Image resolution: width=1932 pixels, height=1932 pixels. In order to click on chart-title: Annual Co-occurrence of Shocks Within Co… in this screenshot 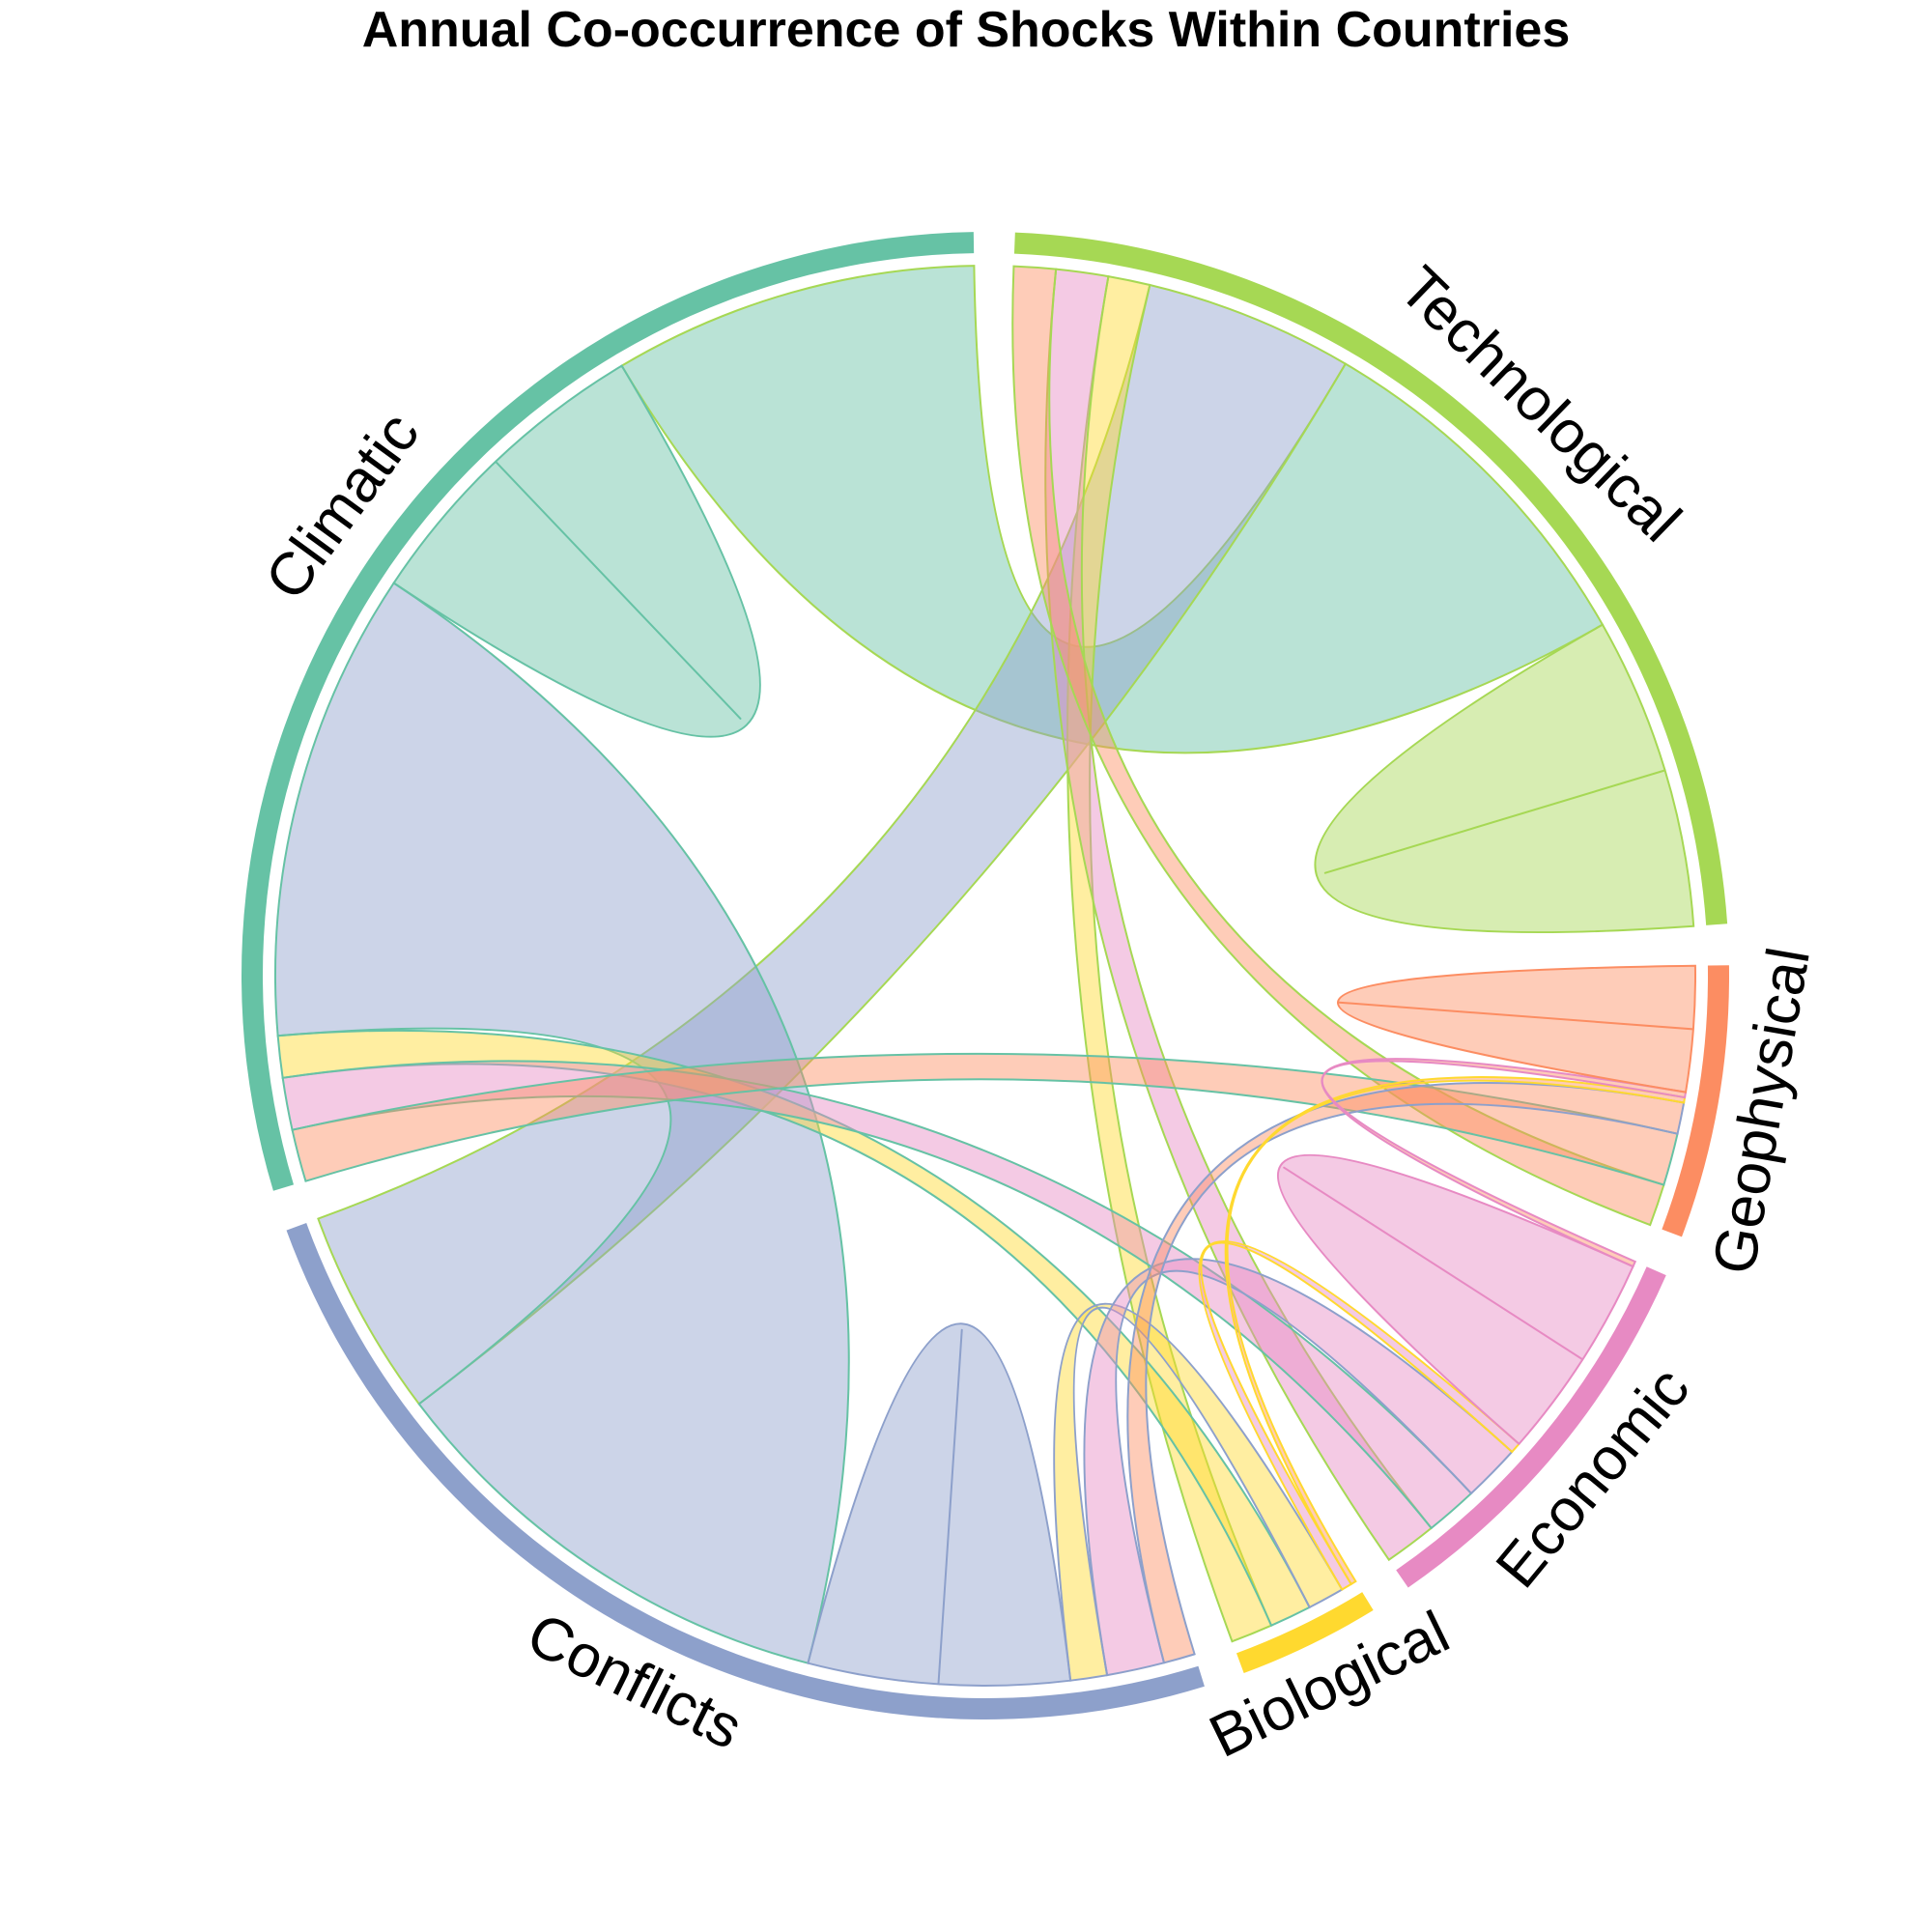, I will do `click(966, 30)`.